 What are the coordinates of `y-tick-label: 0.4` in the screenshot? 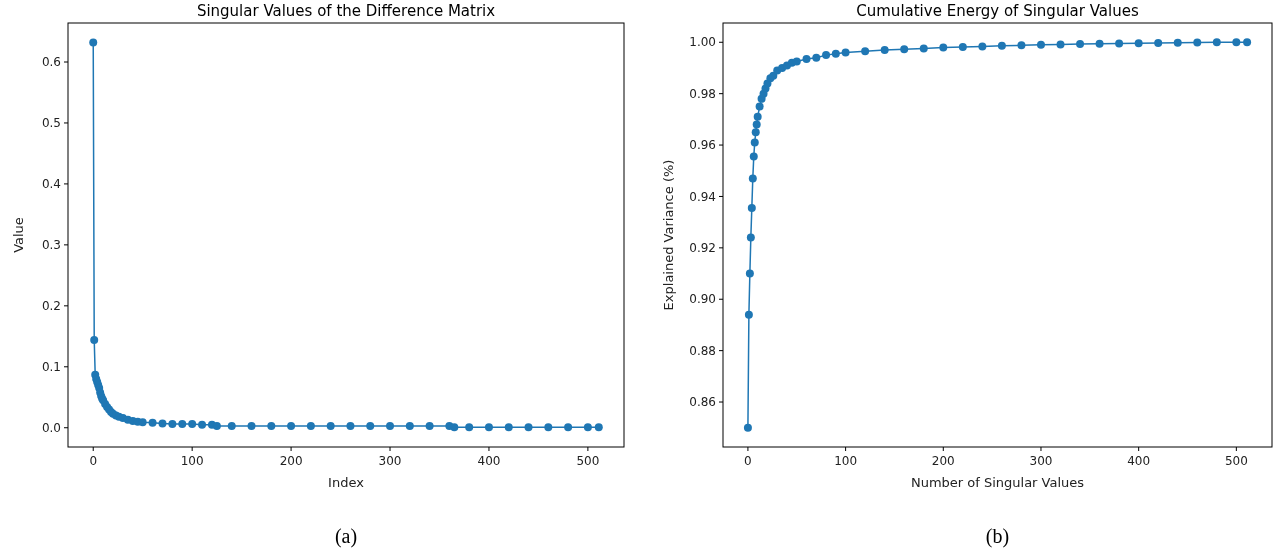 It's located at (51, 184).